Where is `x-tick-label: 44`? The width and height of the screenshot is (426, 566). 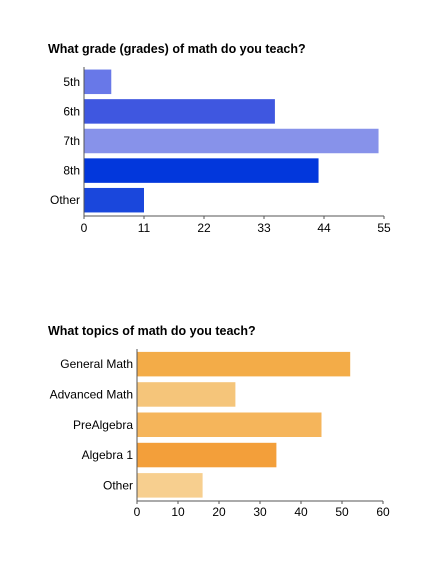
x-tick-label: 44 is located at coordinates (324, 228).